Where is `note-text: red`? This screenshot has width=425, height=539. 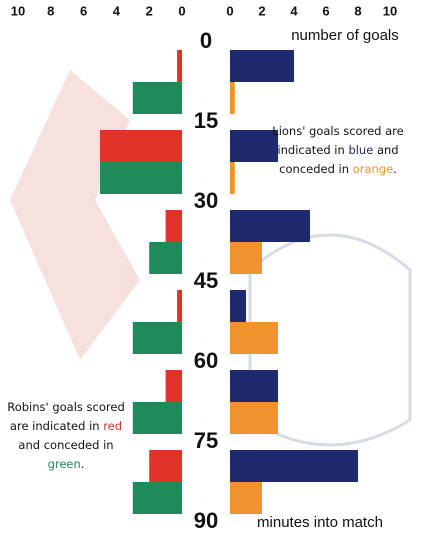 note-text: red is located at coordinates (113, 426).